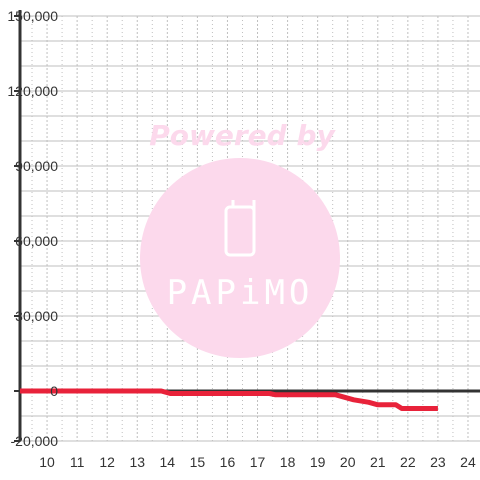  What do you see at coordinates (107, 462) in the screenshot?
I see `x-tick-label: 12` at bounding box center [107, 462].